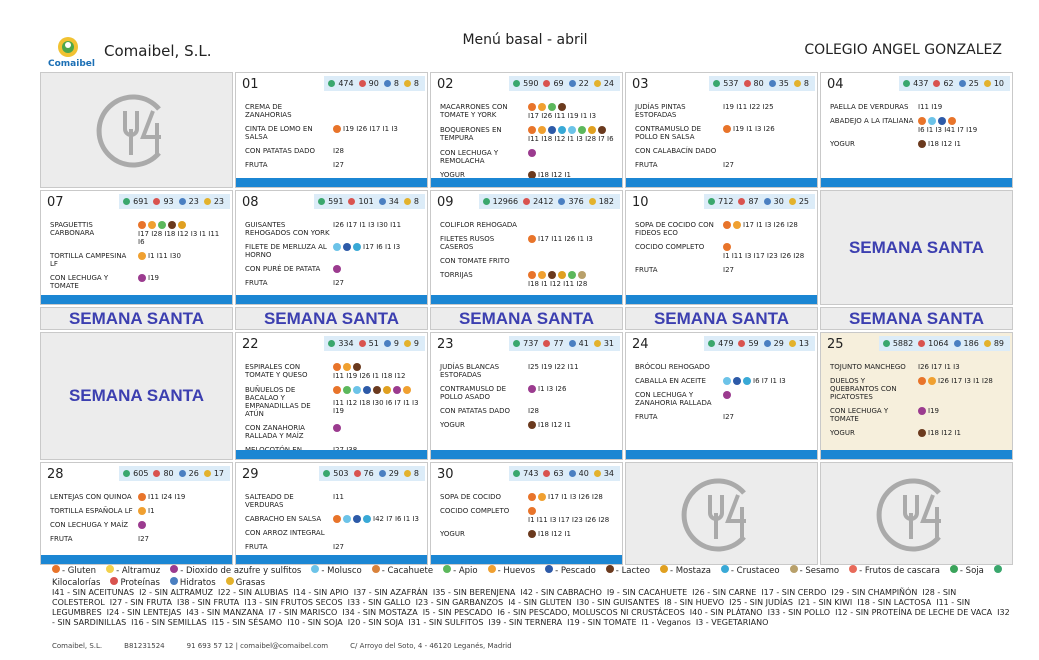 This screenshot has width=1039, height=660. Describe the element at coordinates (77, 646) in the screenshot. I see `footer-item: Comaibel, S.L.` at that location.